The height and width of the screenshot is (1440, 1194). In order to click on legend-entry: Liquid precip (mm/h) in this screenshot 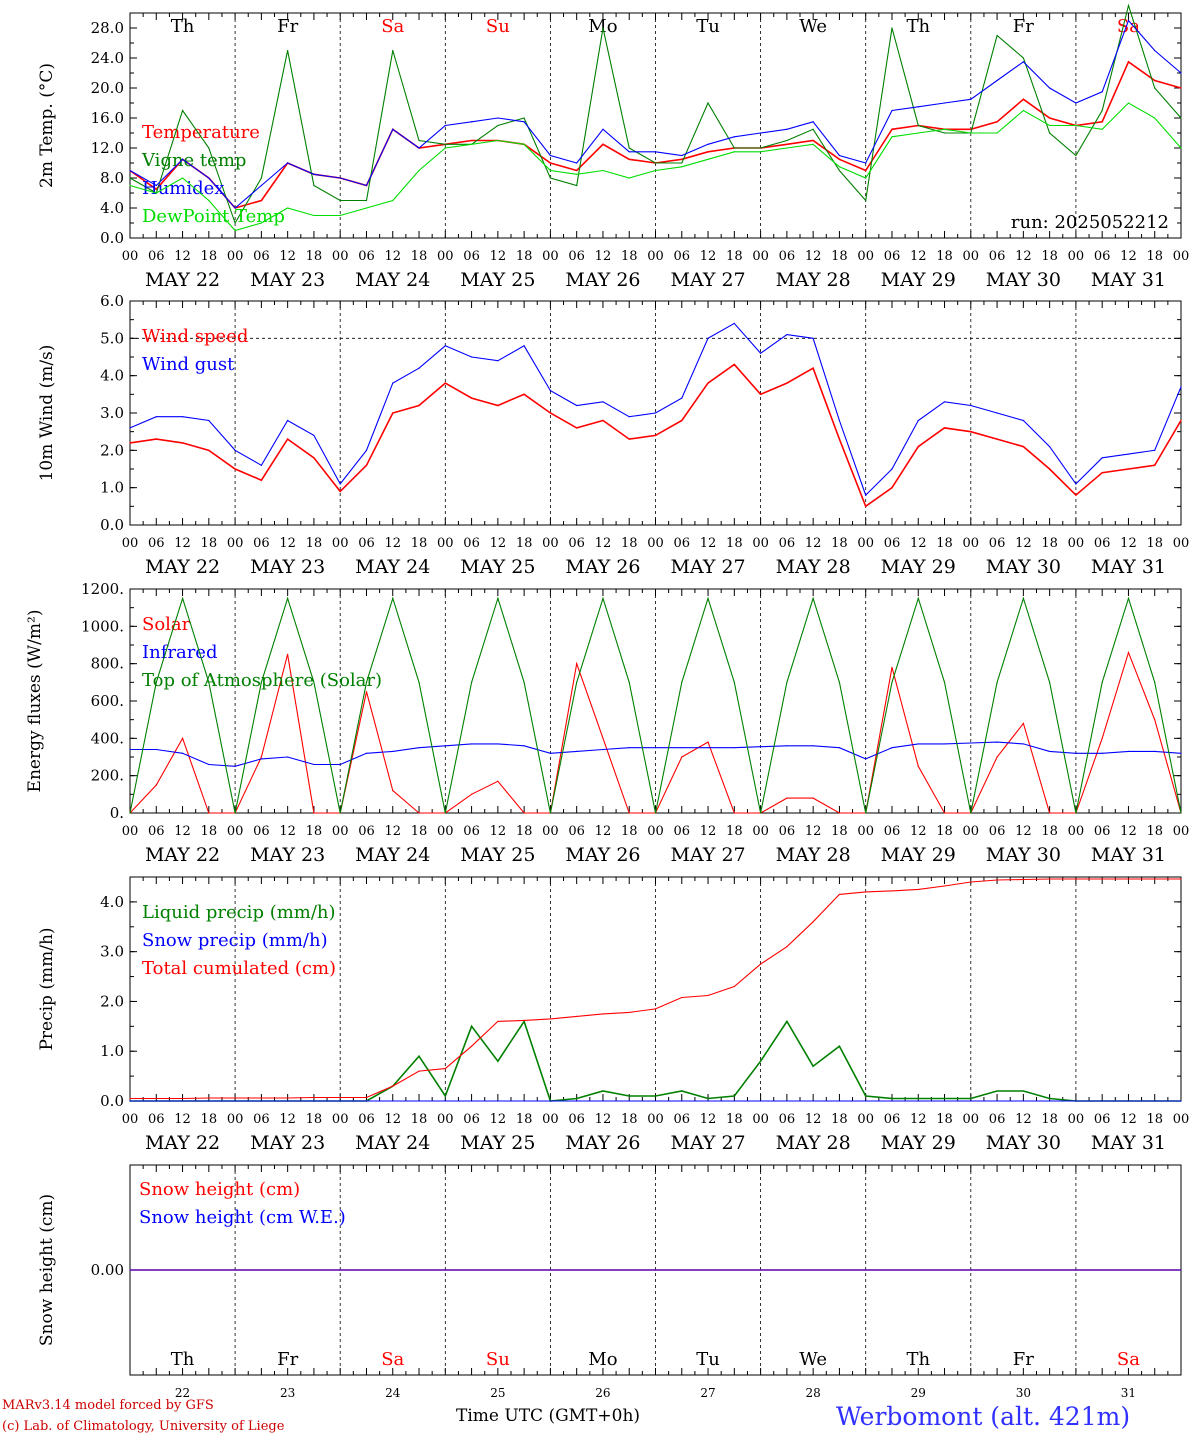, I will do `click(239, 912)`.